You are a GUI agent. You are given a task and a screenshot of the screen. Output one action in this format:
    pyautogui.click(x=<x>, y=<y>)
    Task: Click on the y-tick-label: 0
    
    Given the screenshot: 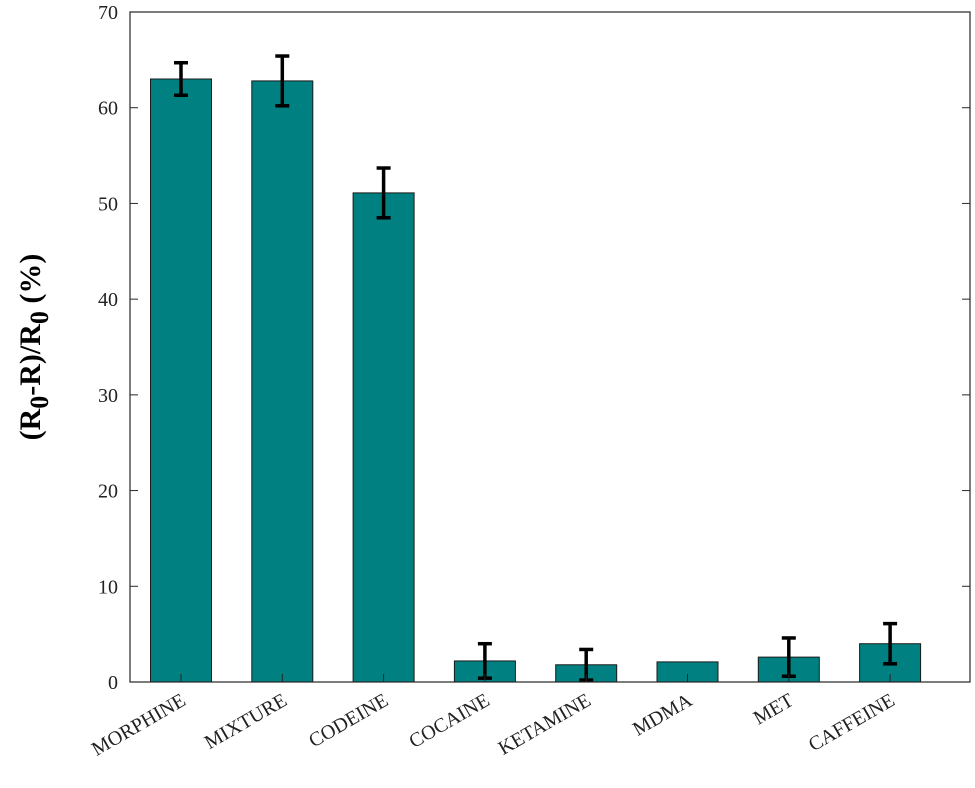 What is the action you would take?
    pyautogui.click(x=113, y=683)
    